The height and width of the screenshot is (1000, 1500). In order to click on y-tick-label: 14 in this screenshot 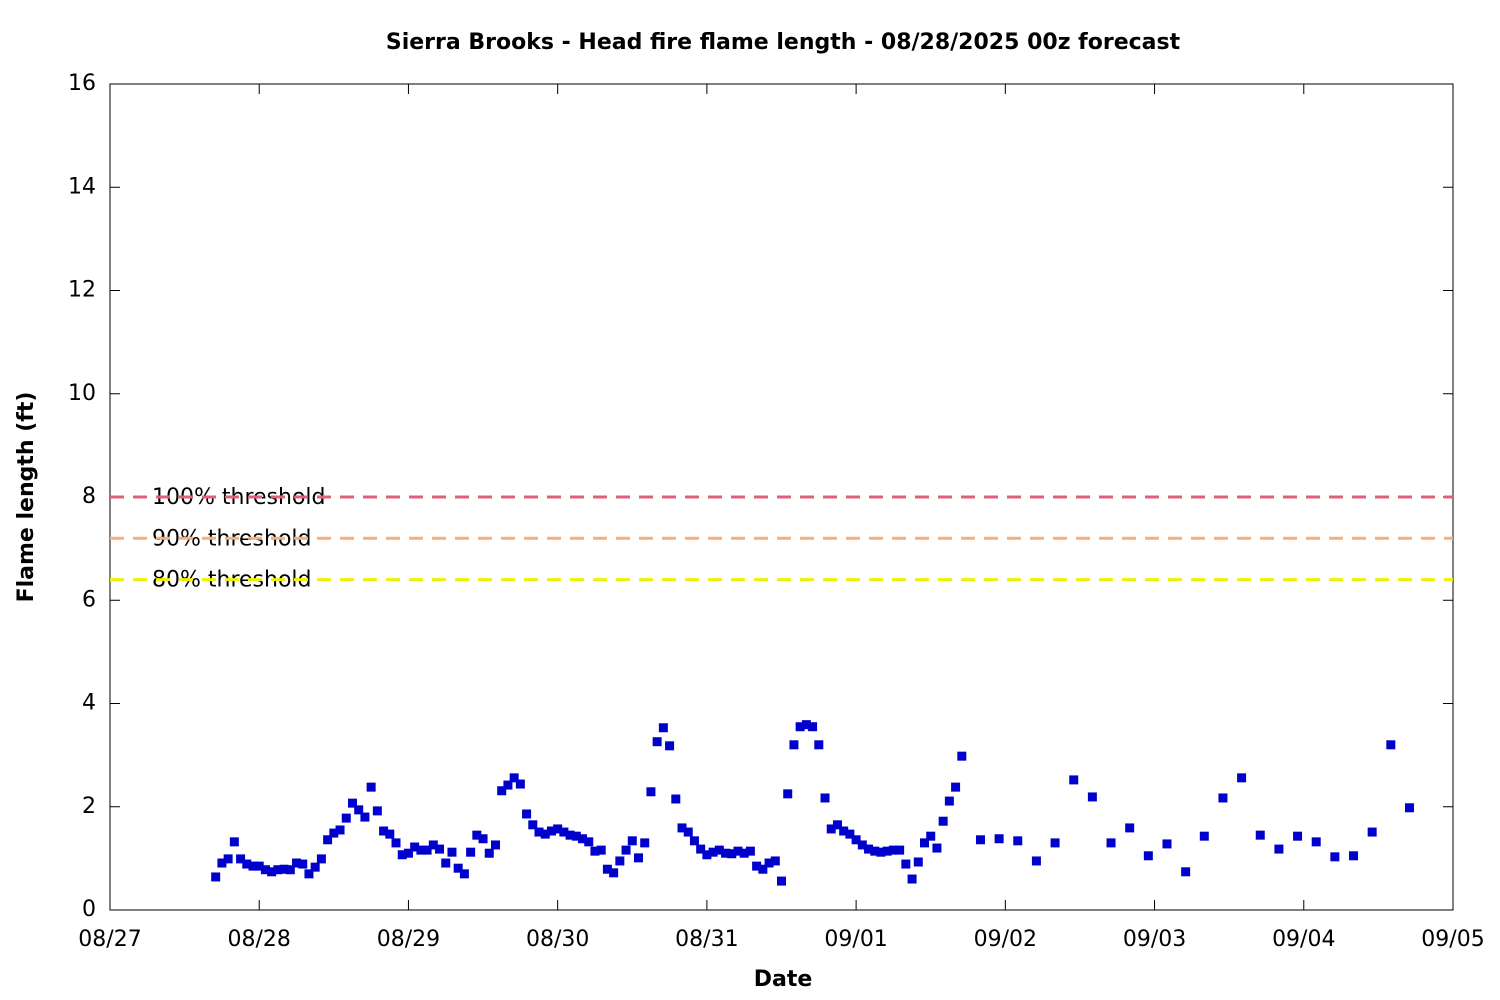, I will do `click(82, 186)`.